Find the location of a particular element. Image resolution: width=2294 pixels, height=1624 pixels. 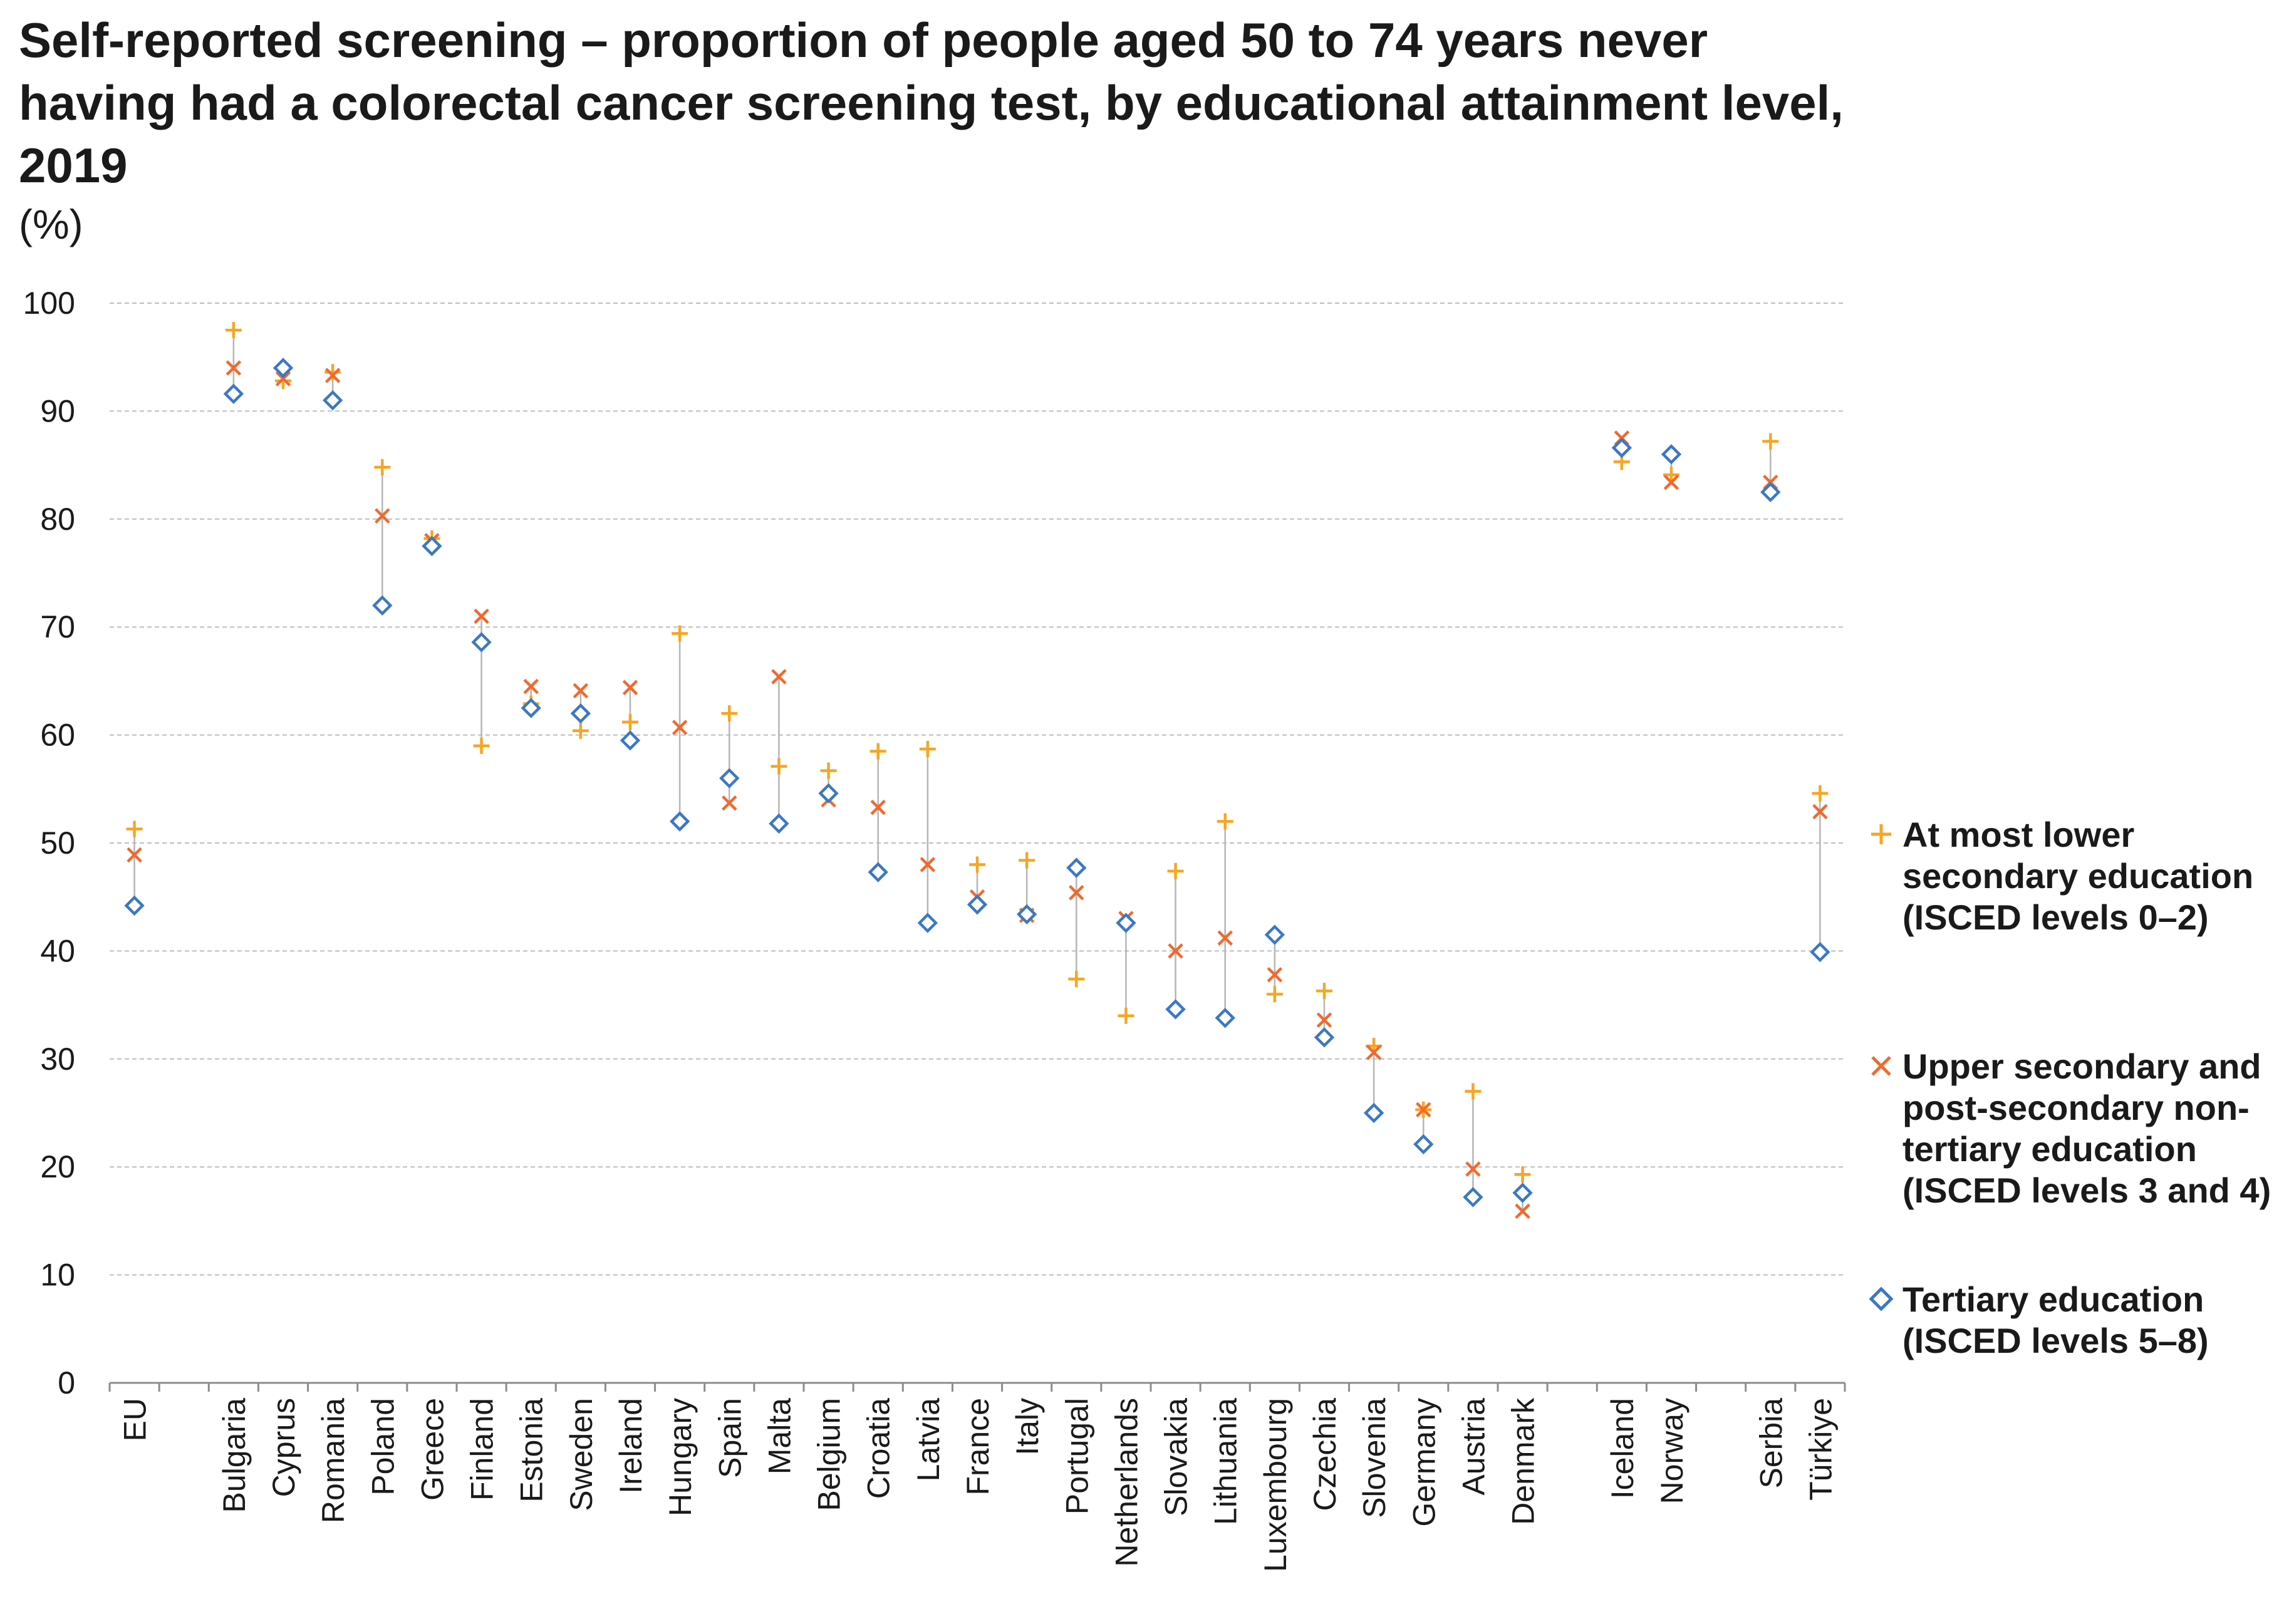

x-tick-label: Malta is located at coordinates (779, 1436).